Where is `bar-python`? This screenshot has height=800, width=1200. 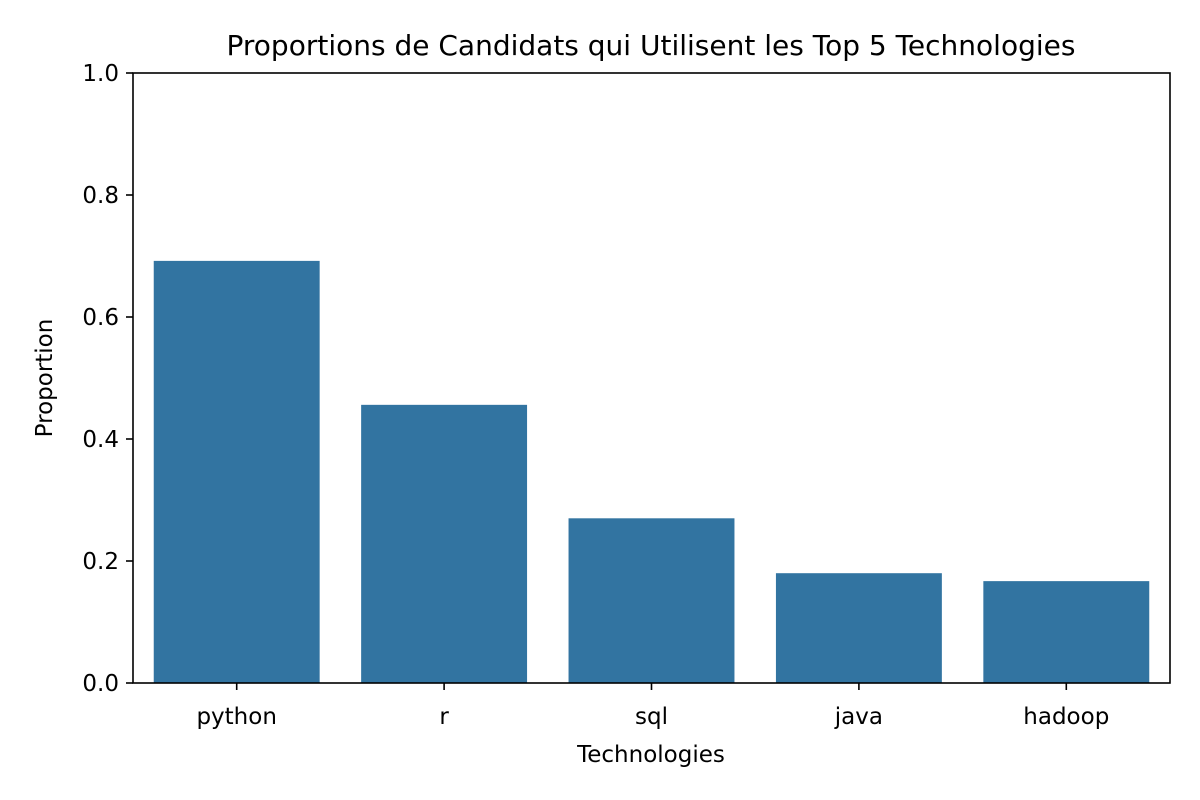 bar-python is located at coordinates (236, 471).